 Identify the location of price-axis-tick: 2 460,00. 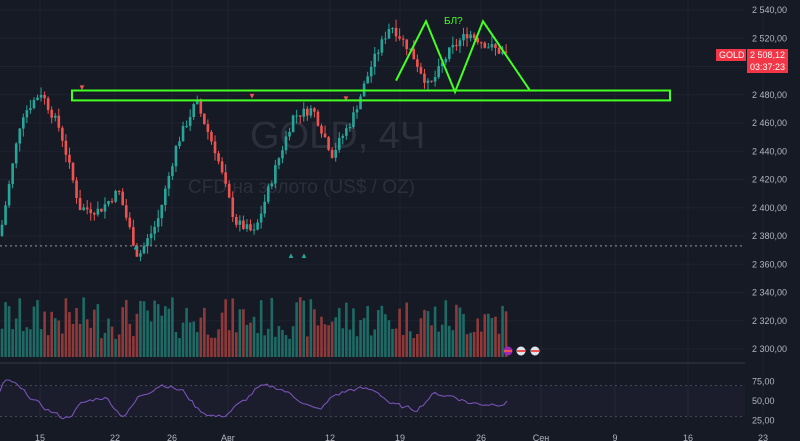
(769, 123).